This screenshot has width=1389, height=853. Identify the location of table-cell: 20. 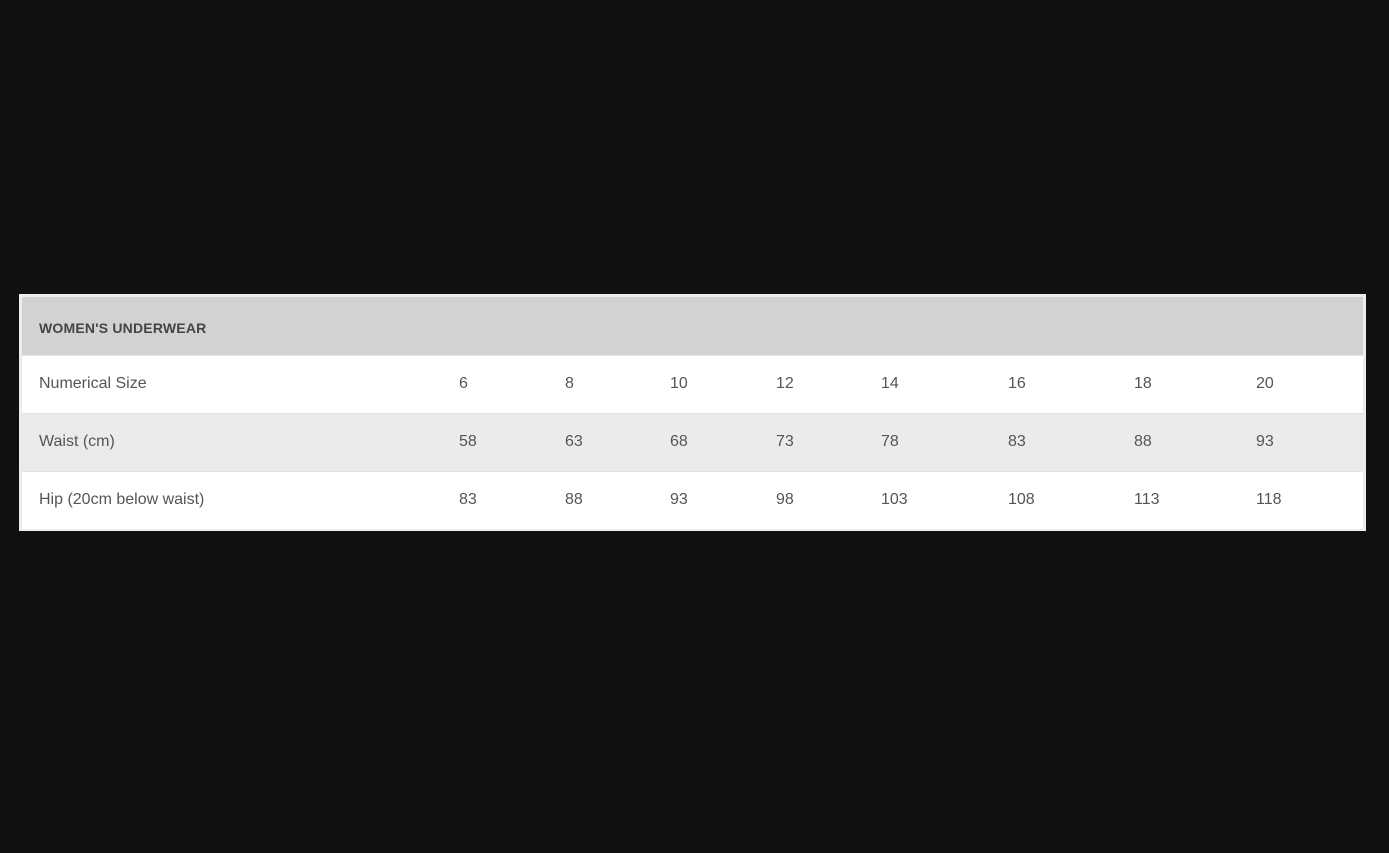
(1265, 383).